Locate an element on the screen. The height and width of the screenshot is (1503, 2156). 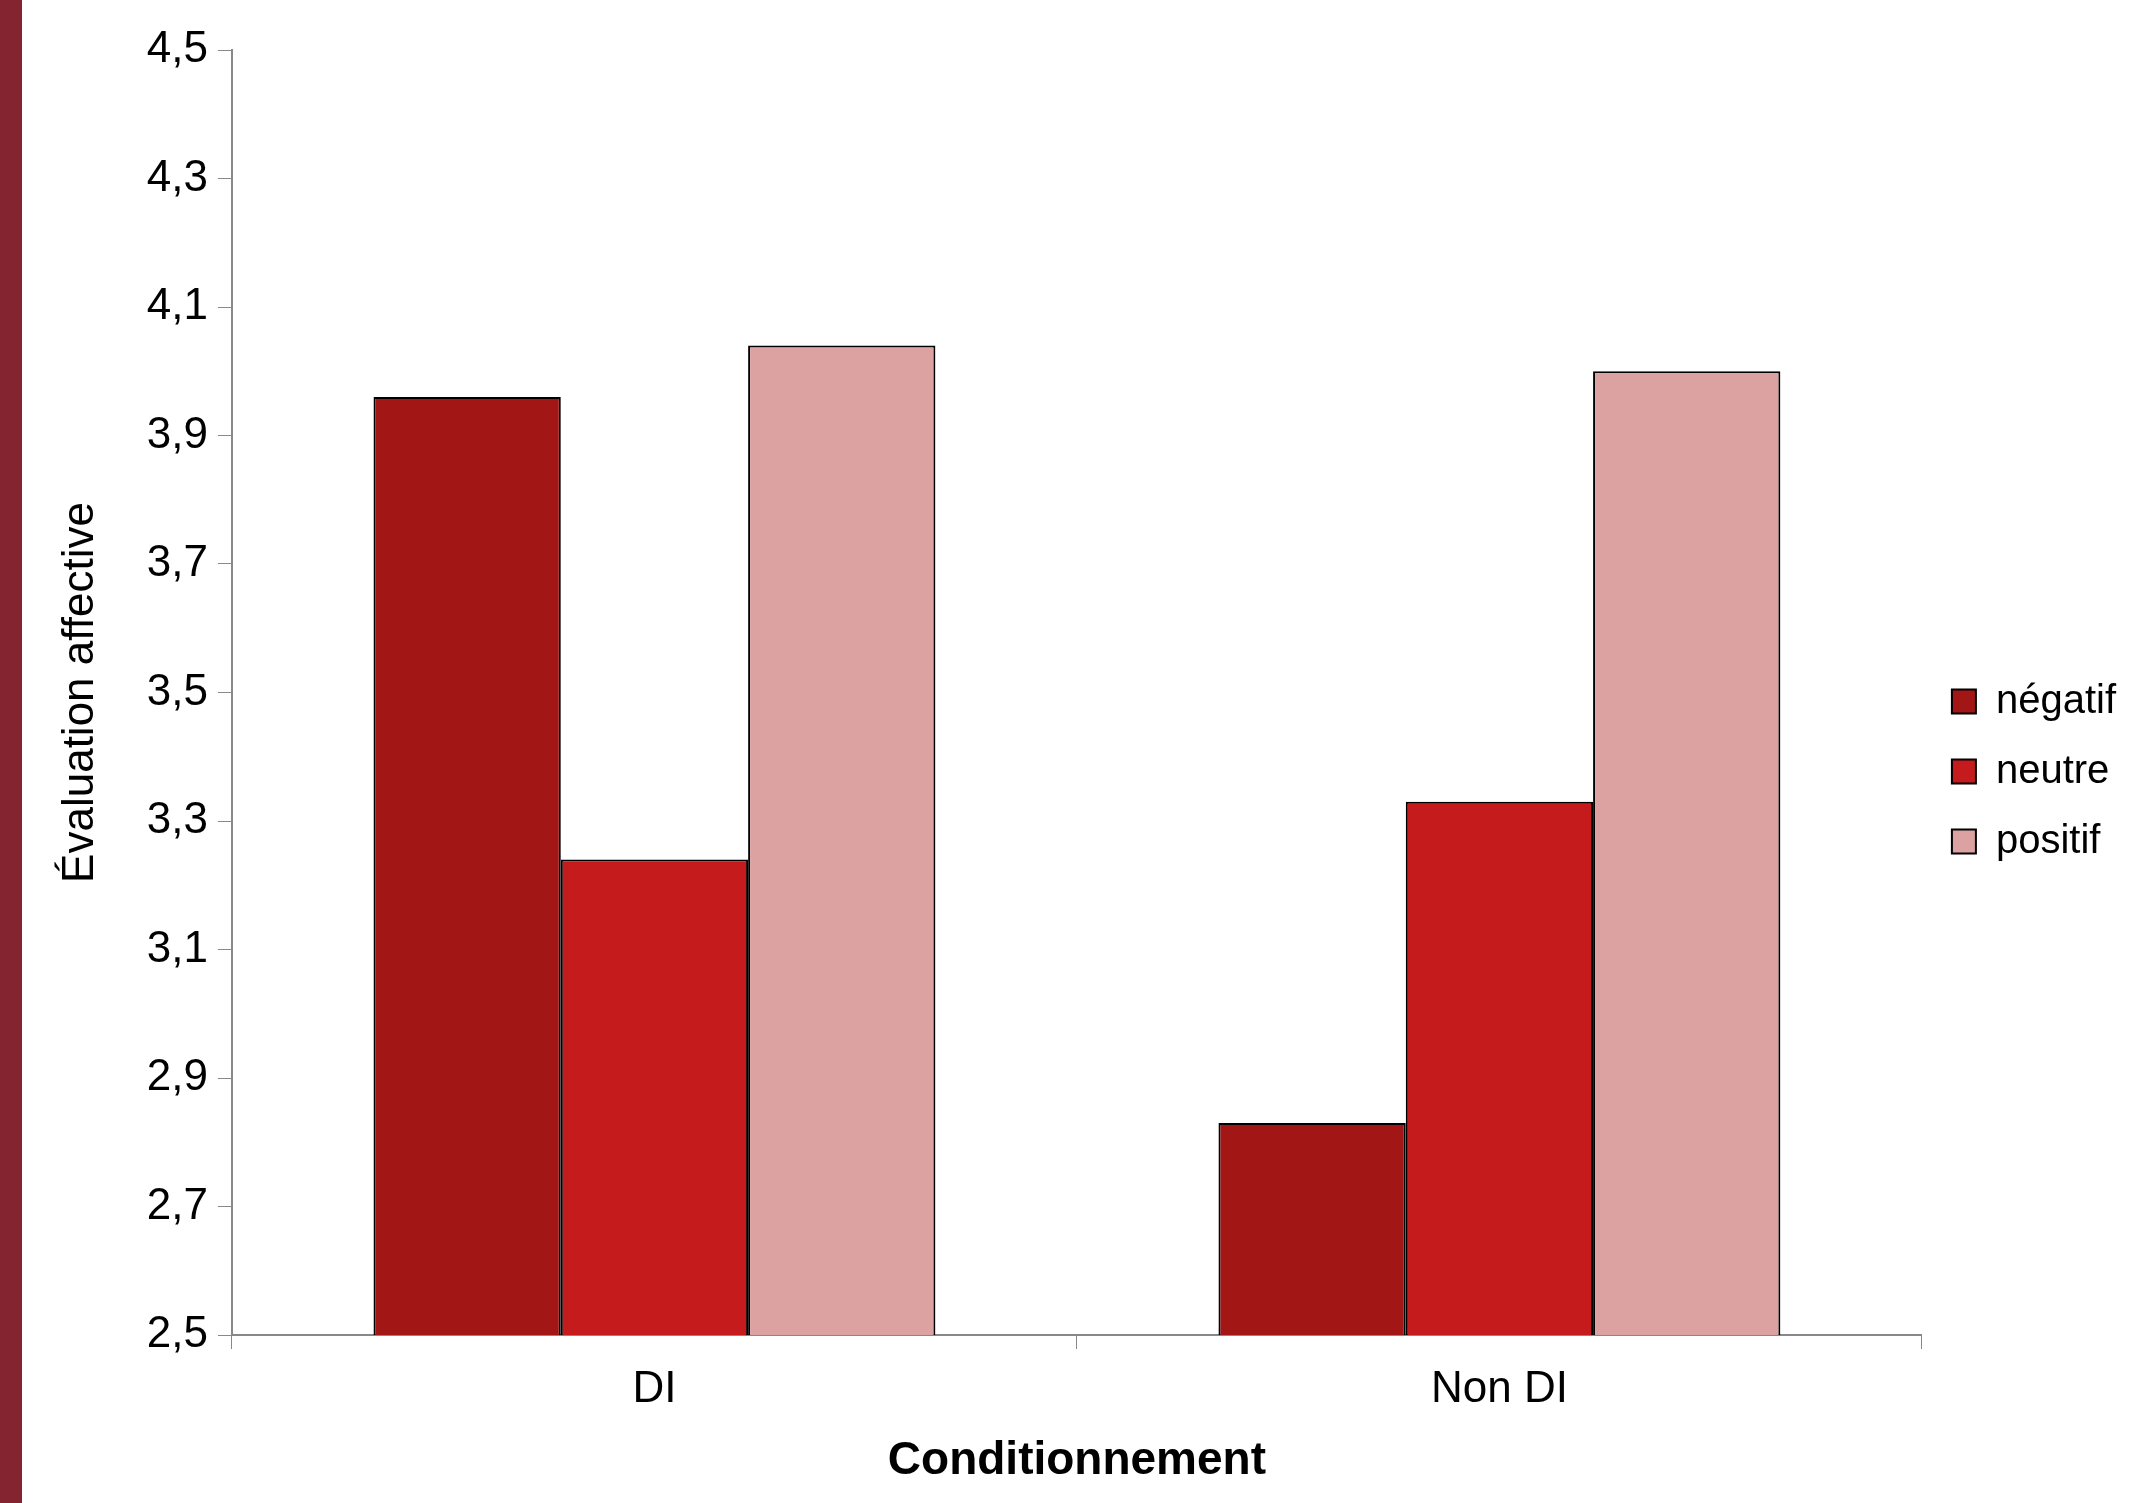
legend-label: négatif is located at coordinates (2056, 698).